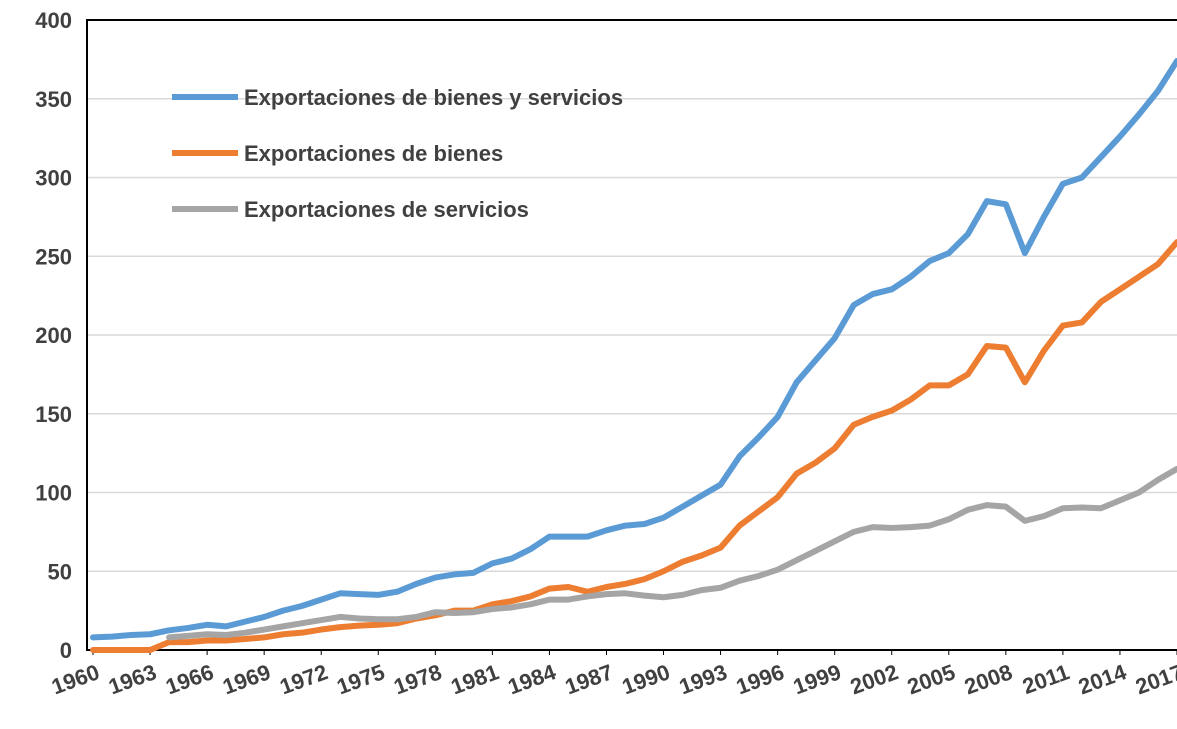 The width and height of the screenshot is (1177, 729). I want to click on x-tick-label: 1966, so click(189, 679).